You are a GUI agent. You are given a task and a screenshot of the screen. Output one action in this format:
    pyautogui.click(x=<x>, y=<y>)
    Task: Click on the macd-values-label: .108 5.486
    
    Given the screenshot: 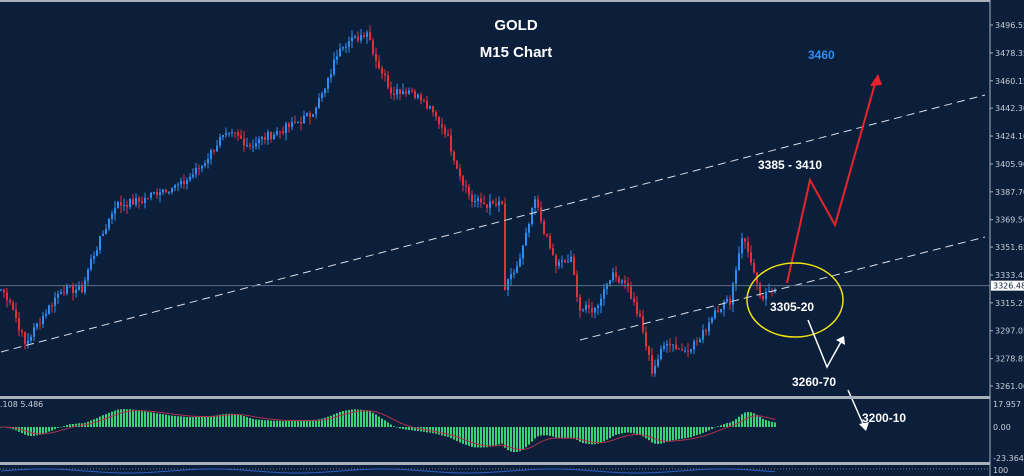 What is the action you would take?
    pyautogui.click(x=21, y=404)
    